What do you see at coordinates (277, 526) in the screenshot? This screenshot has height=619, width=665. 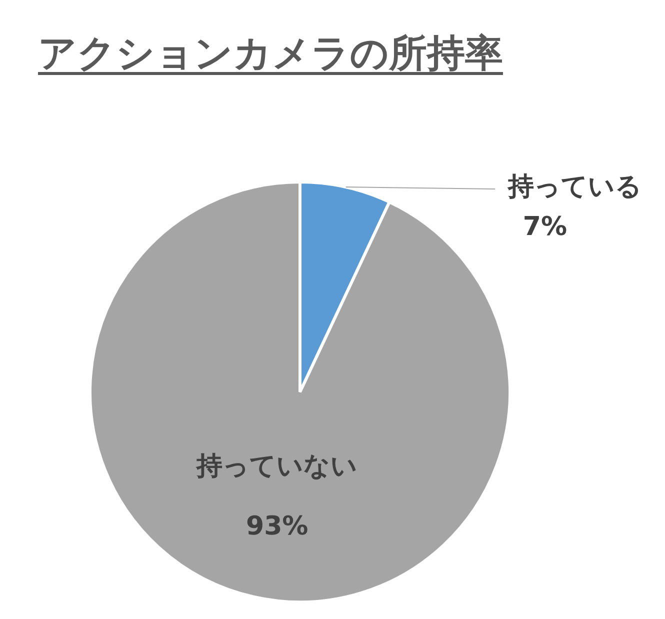 I see `data-label: 93%` at bounding box center [277, 526].